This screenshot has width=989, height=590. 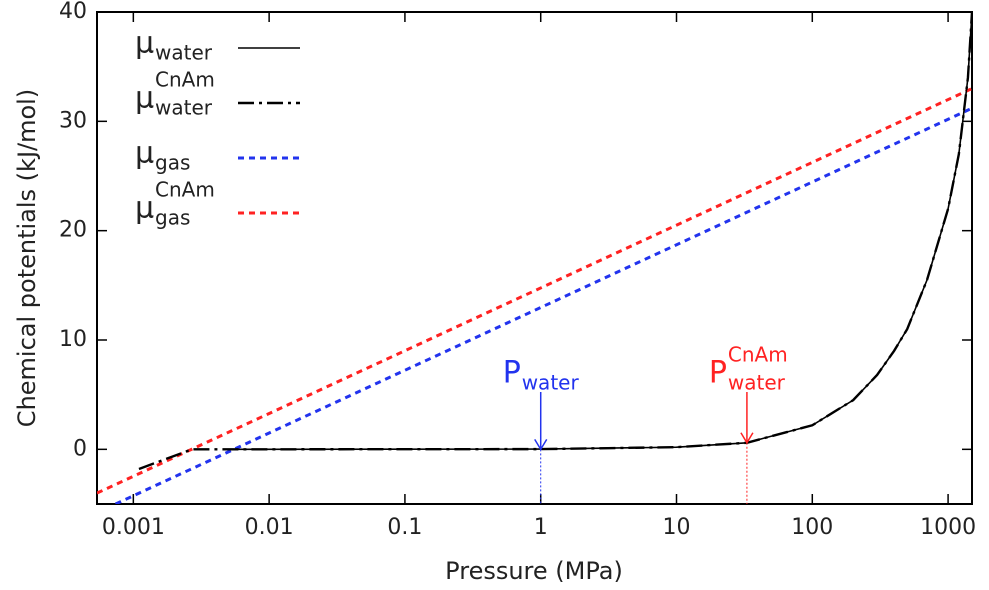 I want to click on y-tick-label: 0, so click(x=80, y=448).